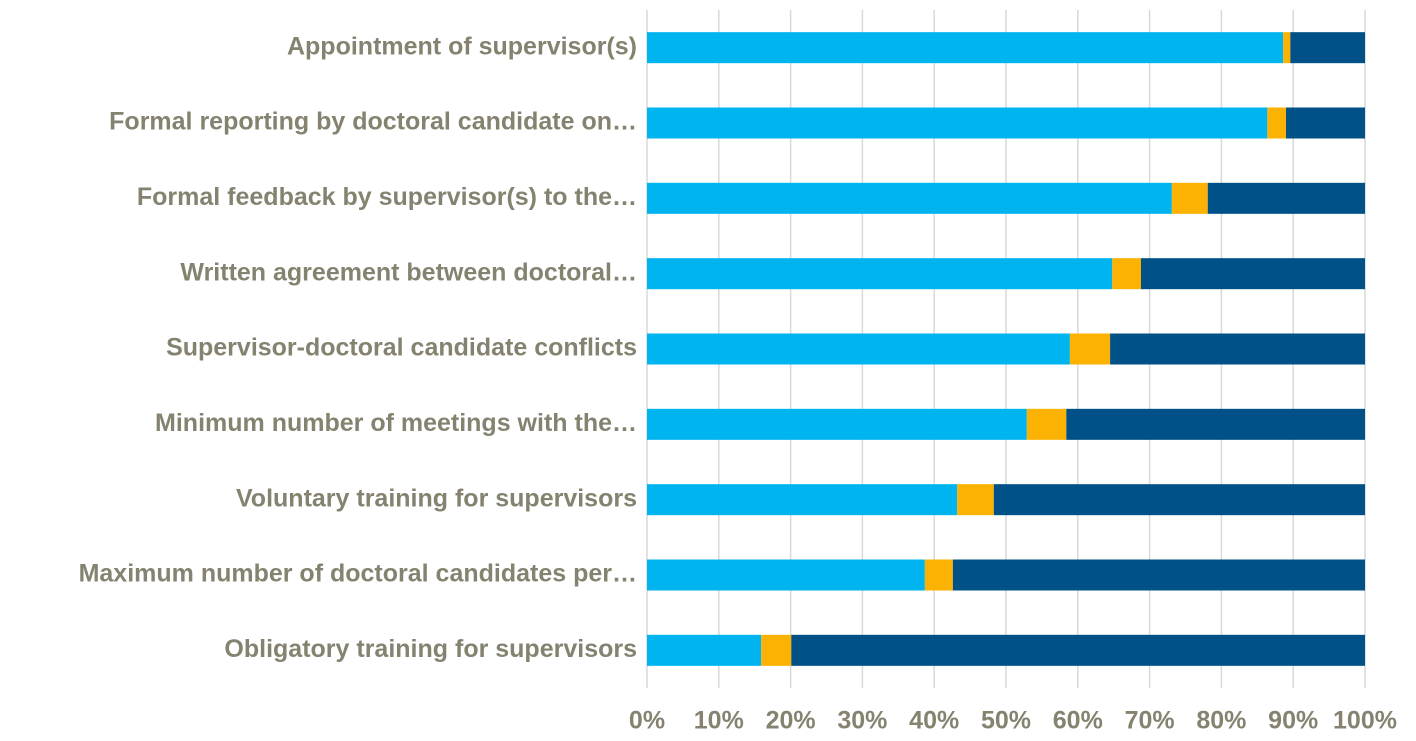 This screenshot has width=1416, height=741. What do you see at coordinates (862, 721) in the screenshot?
I see `x-tick-label: 30%` at bounding box center [862, 721].